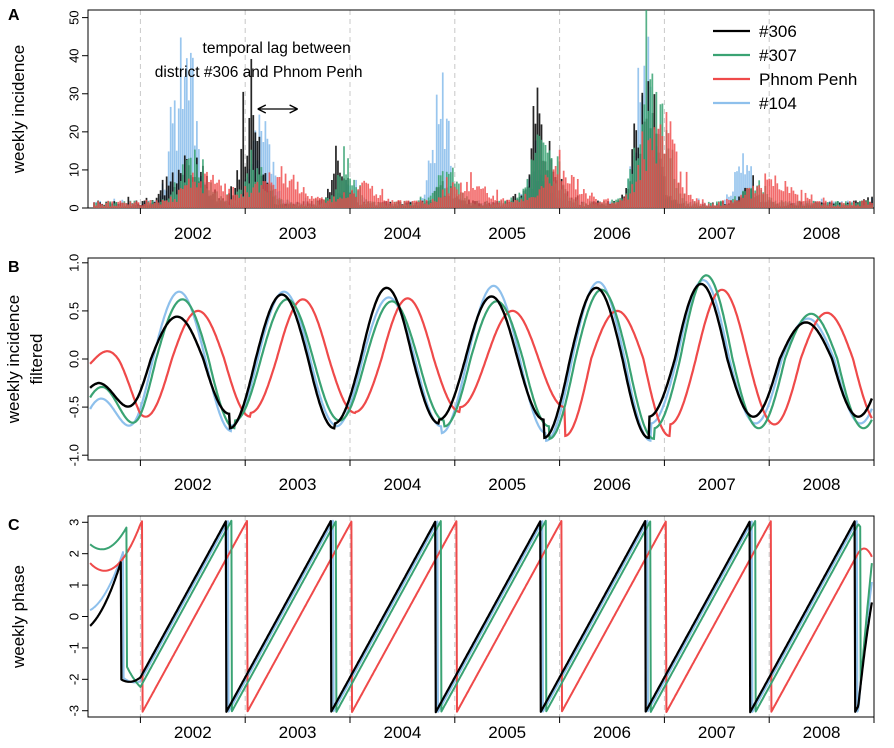 The image size is (894, 748). I want to click on y-tick-label: 2, so click(74, 553).